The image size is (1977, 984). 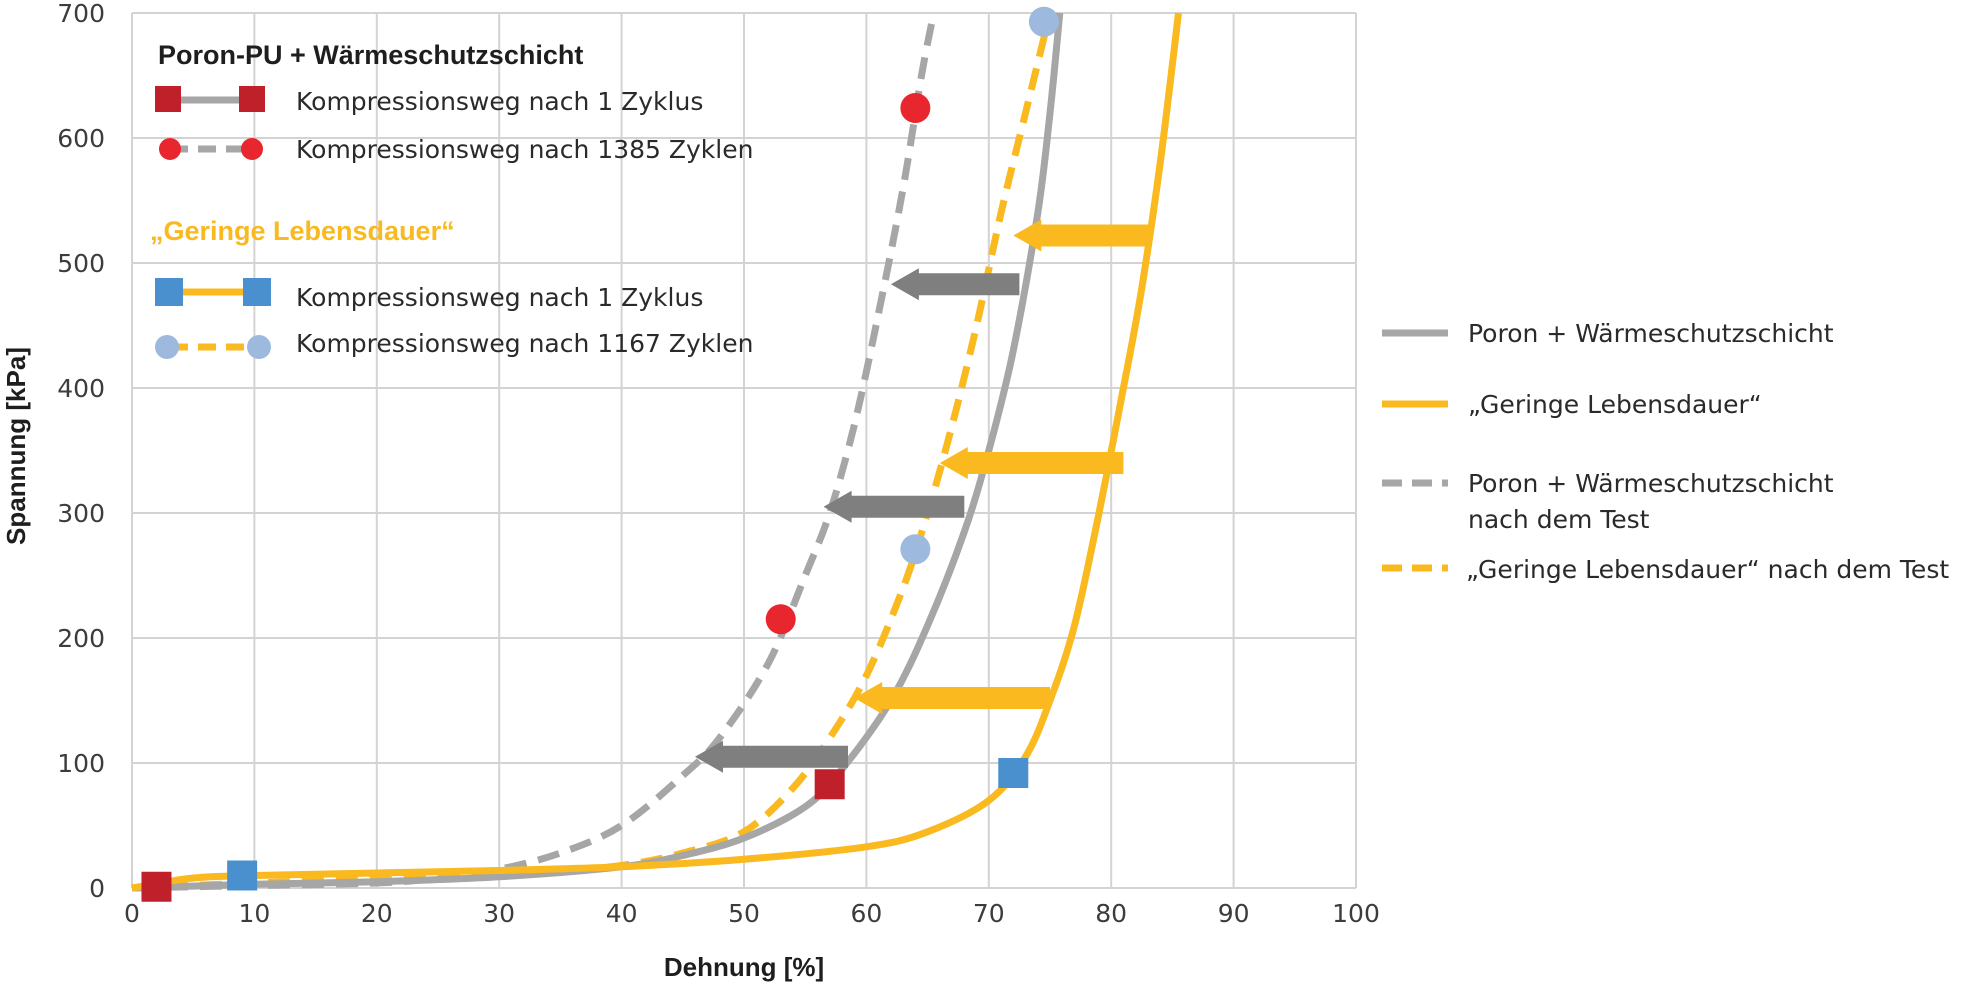 I want to click on x-axis-title: Dehnung [%], so click(x=744, y=967).